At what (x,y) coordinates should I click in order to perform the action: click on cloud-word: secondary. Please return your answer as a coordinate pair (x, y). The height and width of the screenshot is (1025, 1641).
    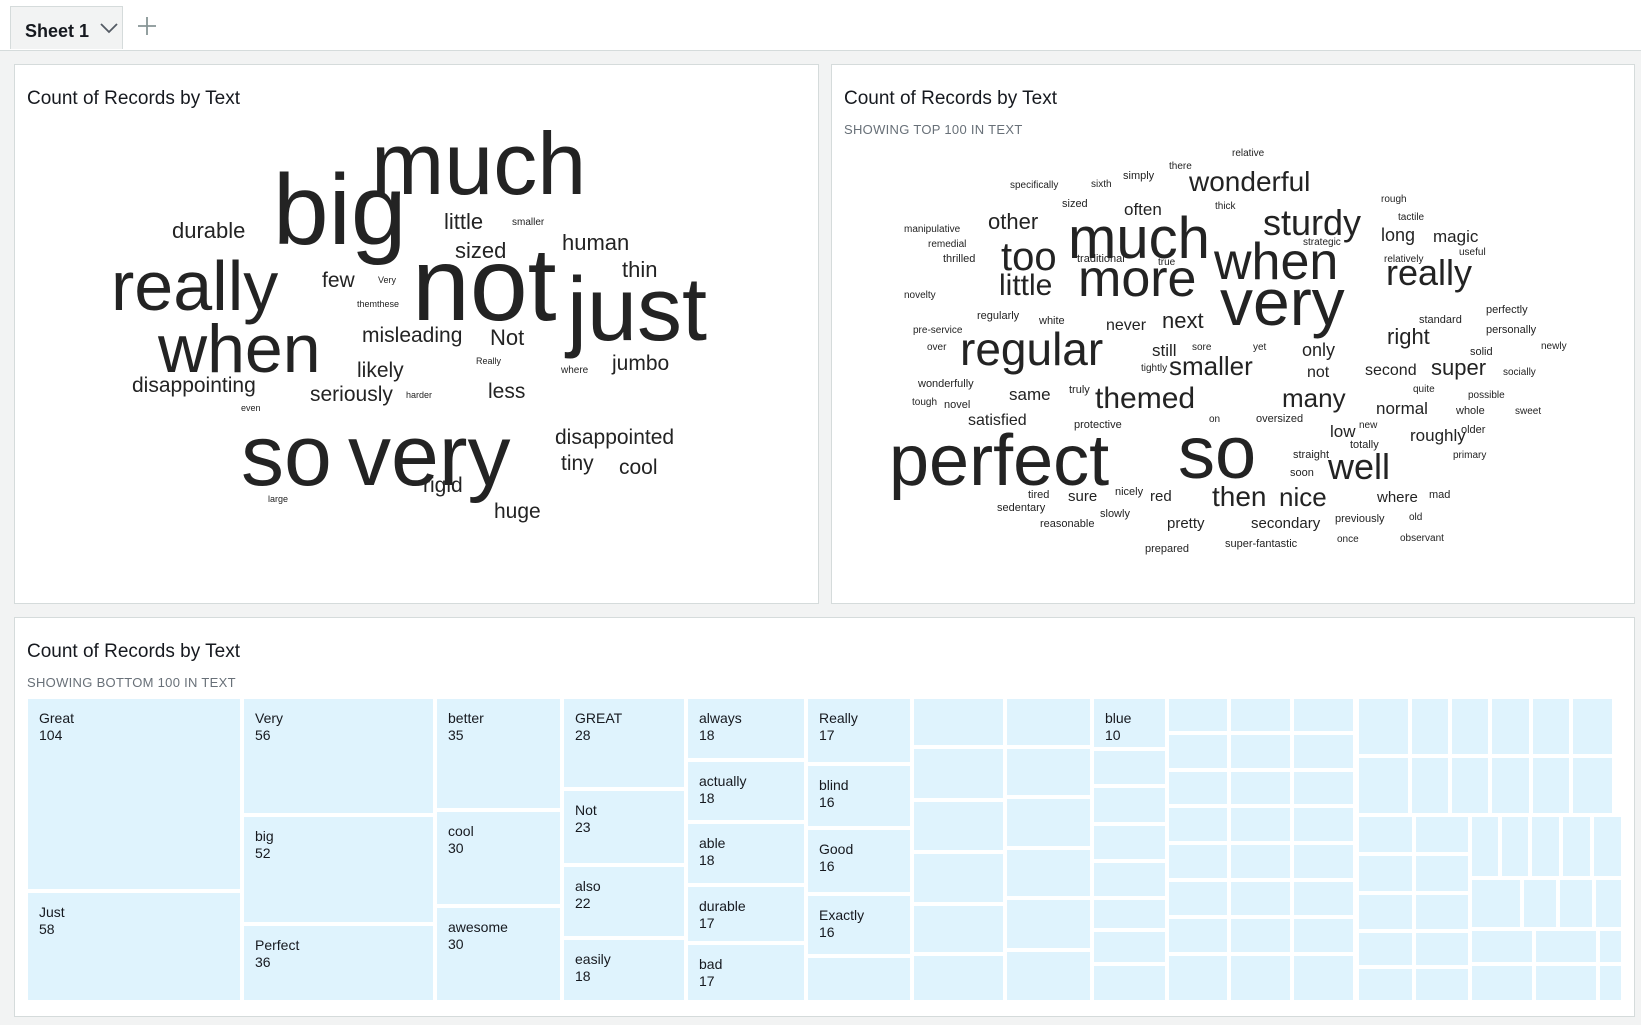
    Looking at the image, I should click on (1286, 523).